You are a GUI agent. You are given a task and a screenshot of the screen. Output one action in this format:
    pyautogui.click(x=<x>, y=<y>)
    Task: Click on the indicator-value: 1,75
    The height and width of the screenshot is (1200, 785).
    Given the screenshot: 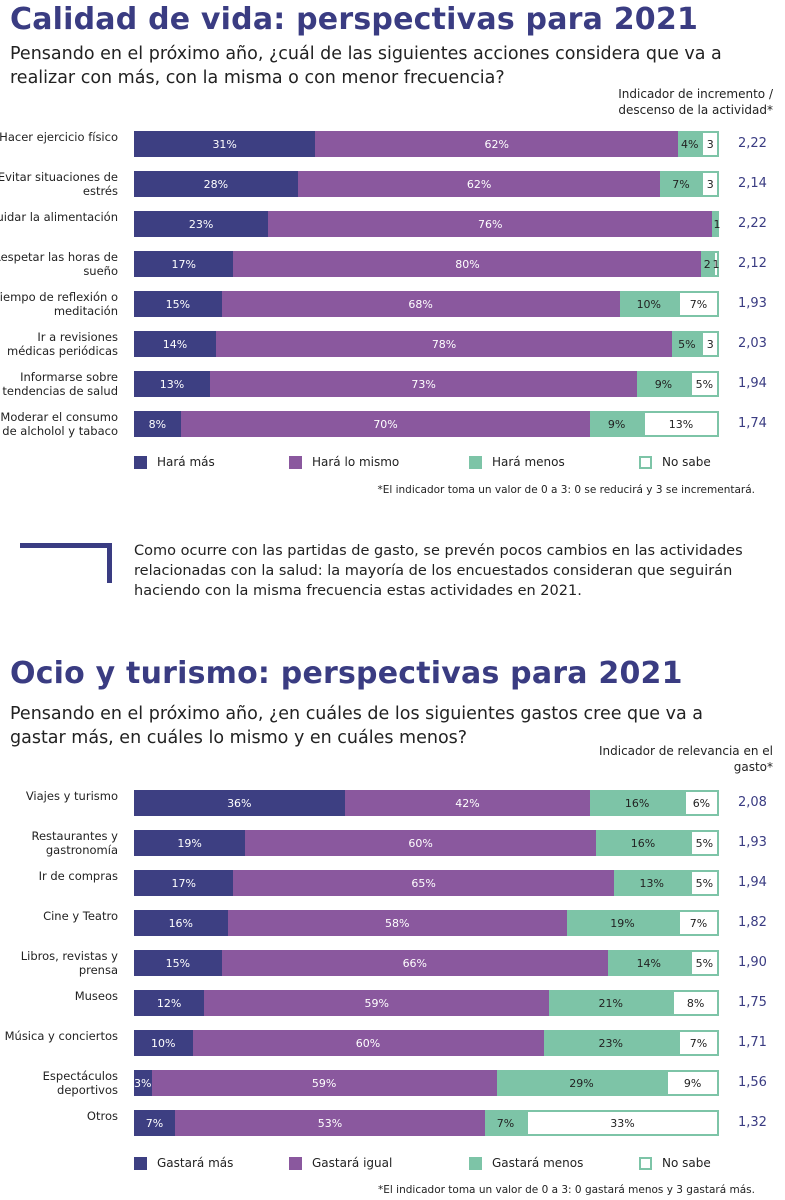 What is the action you would take?
    pyautogui.click(x=752, y=1002)
    